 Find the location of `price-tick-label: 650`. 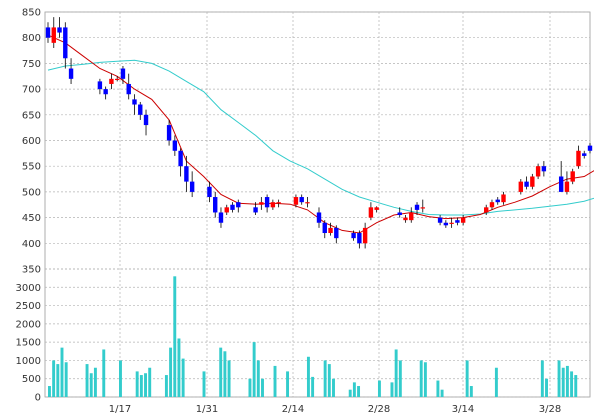

price-tick-label: 650 is located at coordinates (31, 115).